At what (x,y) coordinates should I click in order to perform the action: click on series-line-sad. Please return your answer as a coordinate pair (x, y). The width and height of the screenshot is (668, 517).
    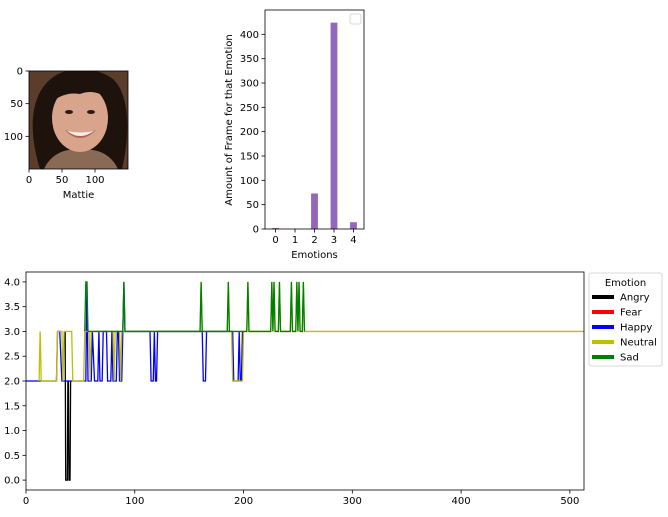
    Looking at the image, I should click on (195, 307).